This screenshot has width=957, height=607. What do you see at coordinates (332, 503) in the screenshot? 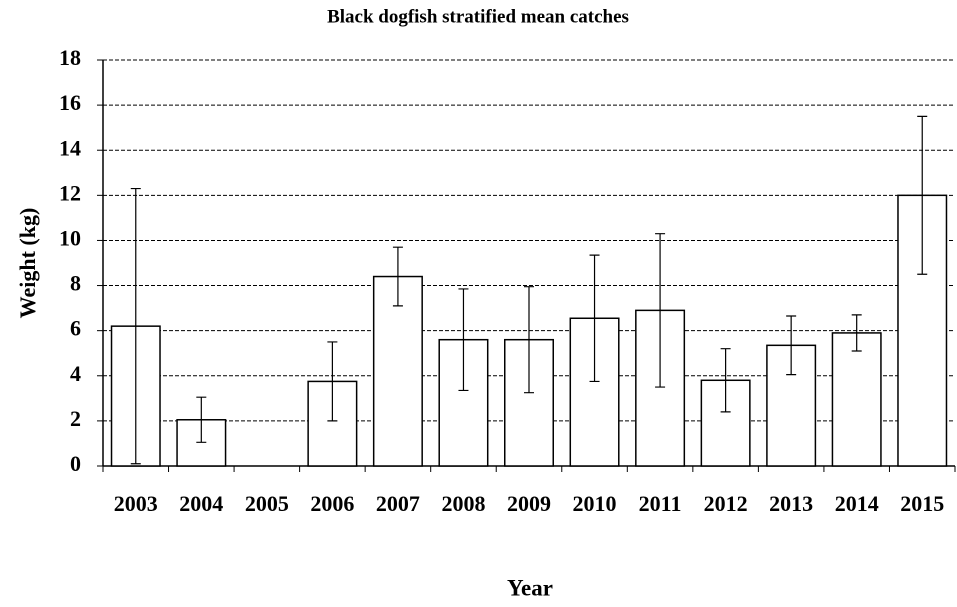
I see `x-tick-label: 2006` at bounding box center [332, 503].